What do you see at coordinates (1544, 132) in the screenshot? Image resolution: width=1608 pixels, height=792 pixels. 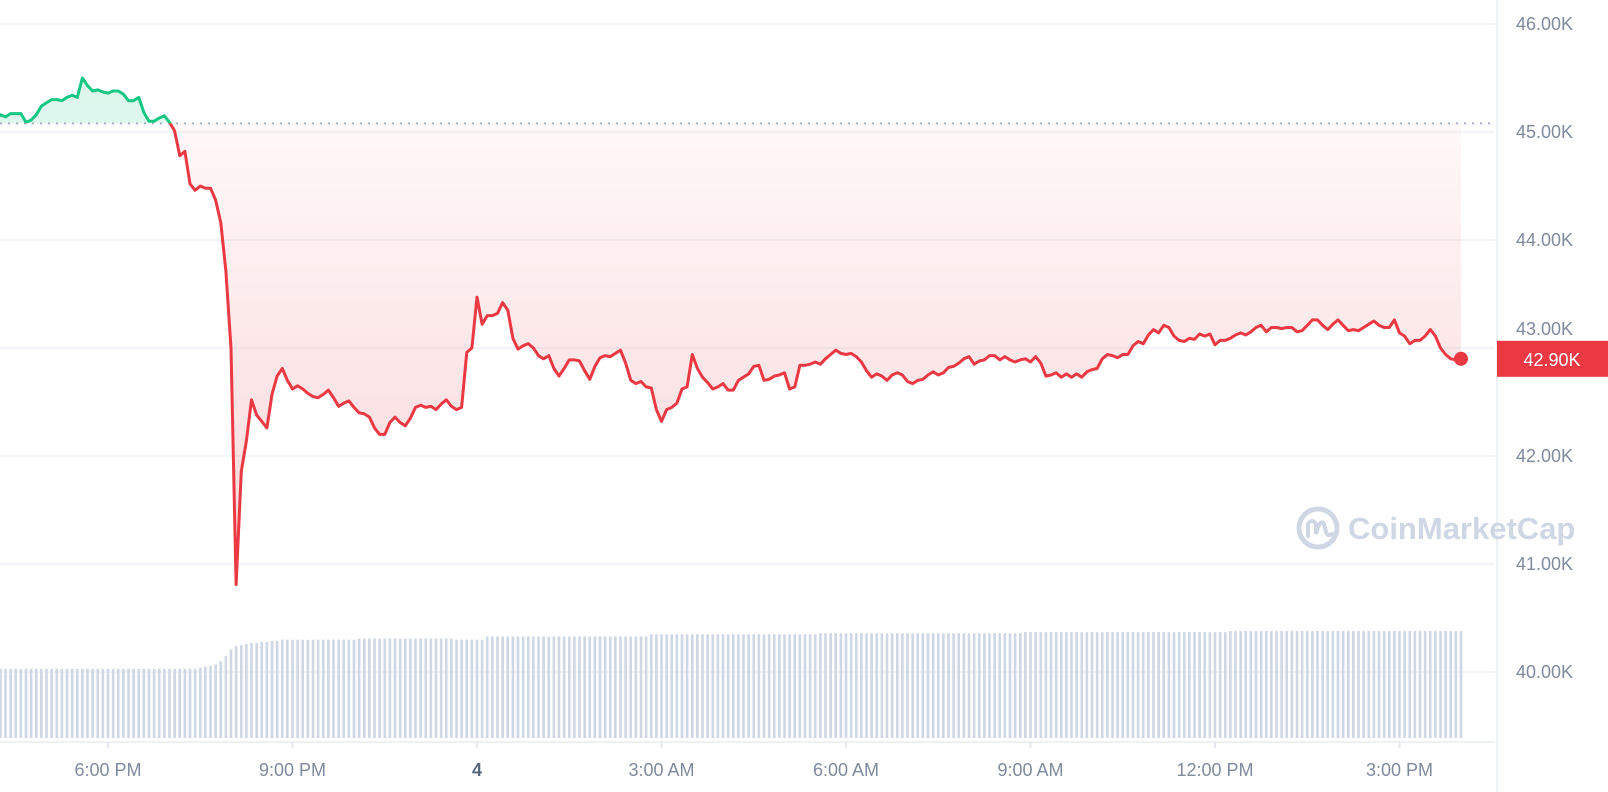 I see `y-tick-label: 45.00K` at bounding box center [1544, 132].